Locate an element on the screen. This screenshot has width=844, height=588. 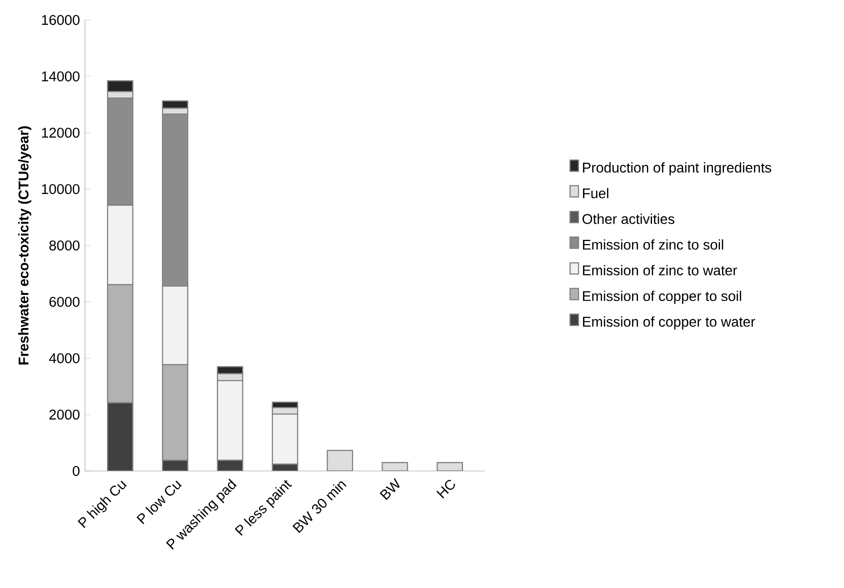
y-tick-label: 16000 is located at coordinates (61, 20).